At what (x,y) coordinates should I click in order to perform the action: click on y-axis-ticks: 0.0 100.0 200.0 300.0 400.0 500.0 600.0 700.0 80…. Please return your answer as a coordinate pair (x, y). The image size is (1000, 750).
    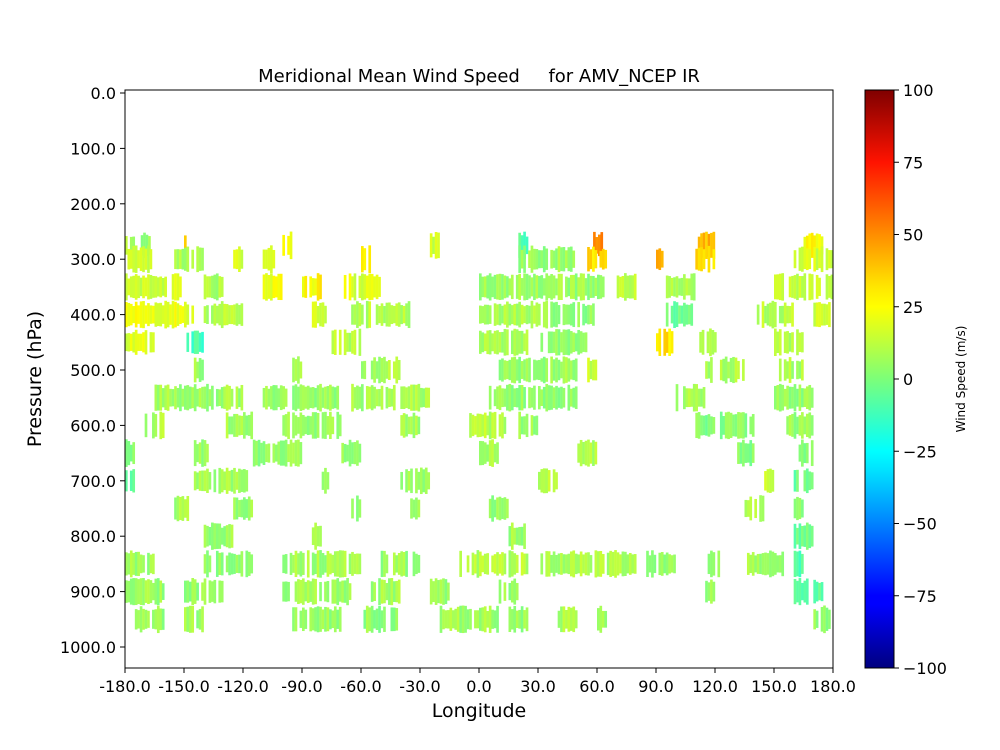
    Looking at the image, I should click on (92, 370).